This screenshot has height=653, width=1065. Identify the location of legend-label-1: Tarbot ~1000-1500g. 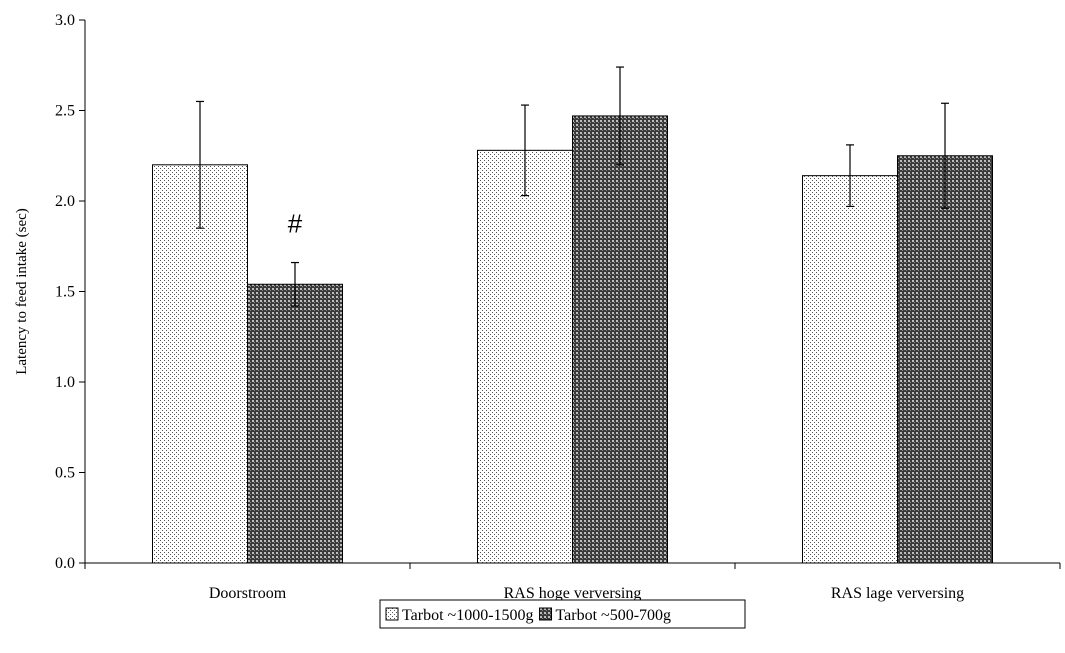
(468, 615).